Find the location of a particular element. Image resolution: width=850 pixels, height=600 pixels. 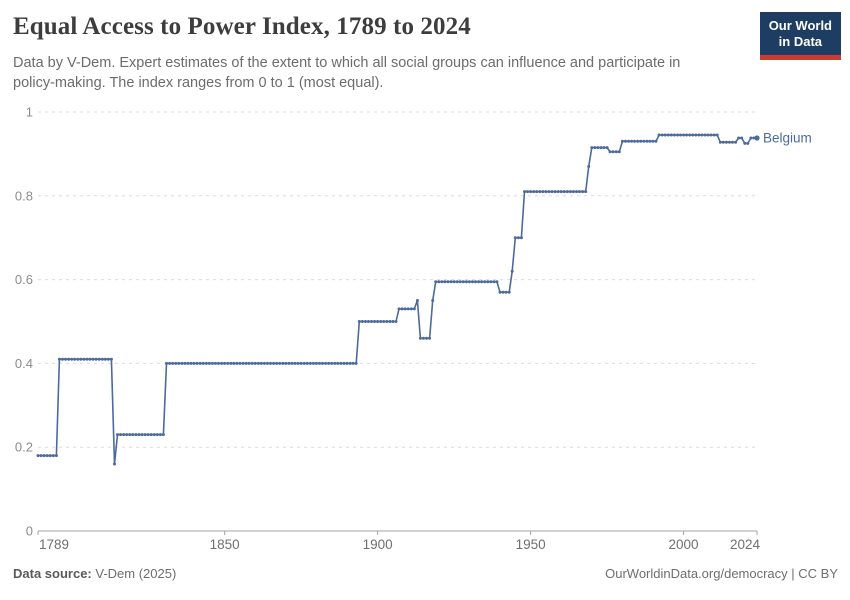

data-source-note: Data source: V-Dem (2025) is located at coordinates (94, 573).